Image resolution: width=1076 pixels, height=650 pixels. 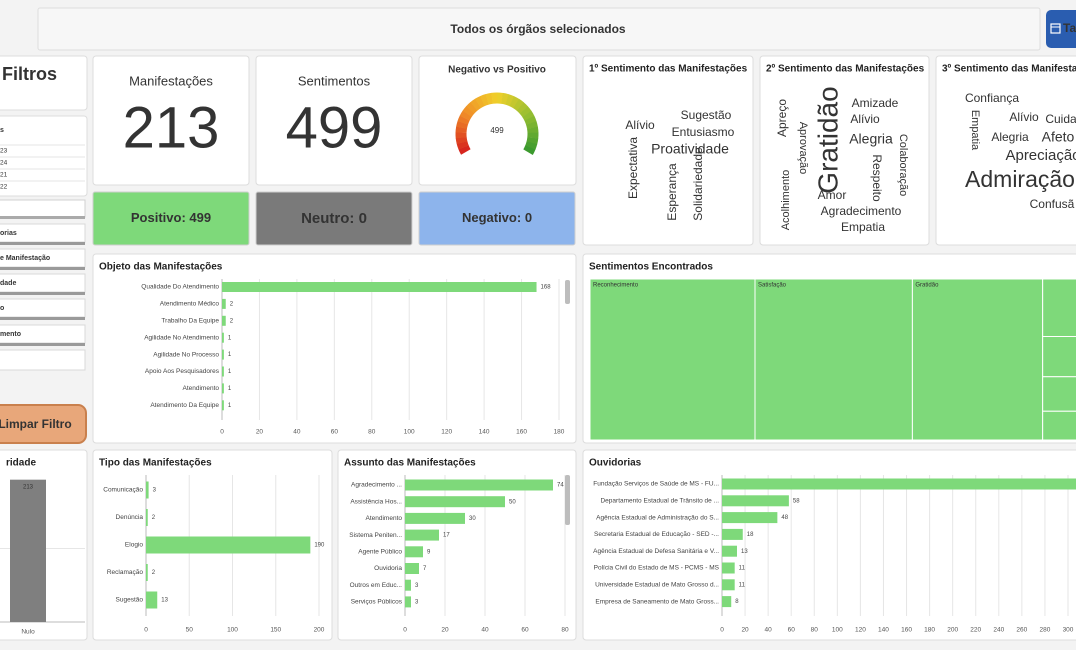 I want to click on filter-option: 24, so click(x=4, y=163).